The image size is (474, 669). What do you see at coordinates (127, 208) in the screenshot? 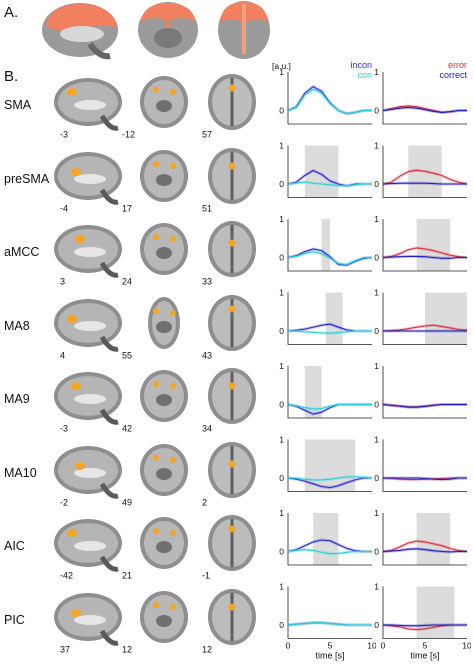
I see `slice-number: 17` at bounding box center [127, 208].